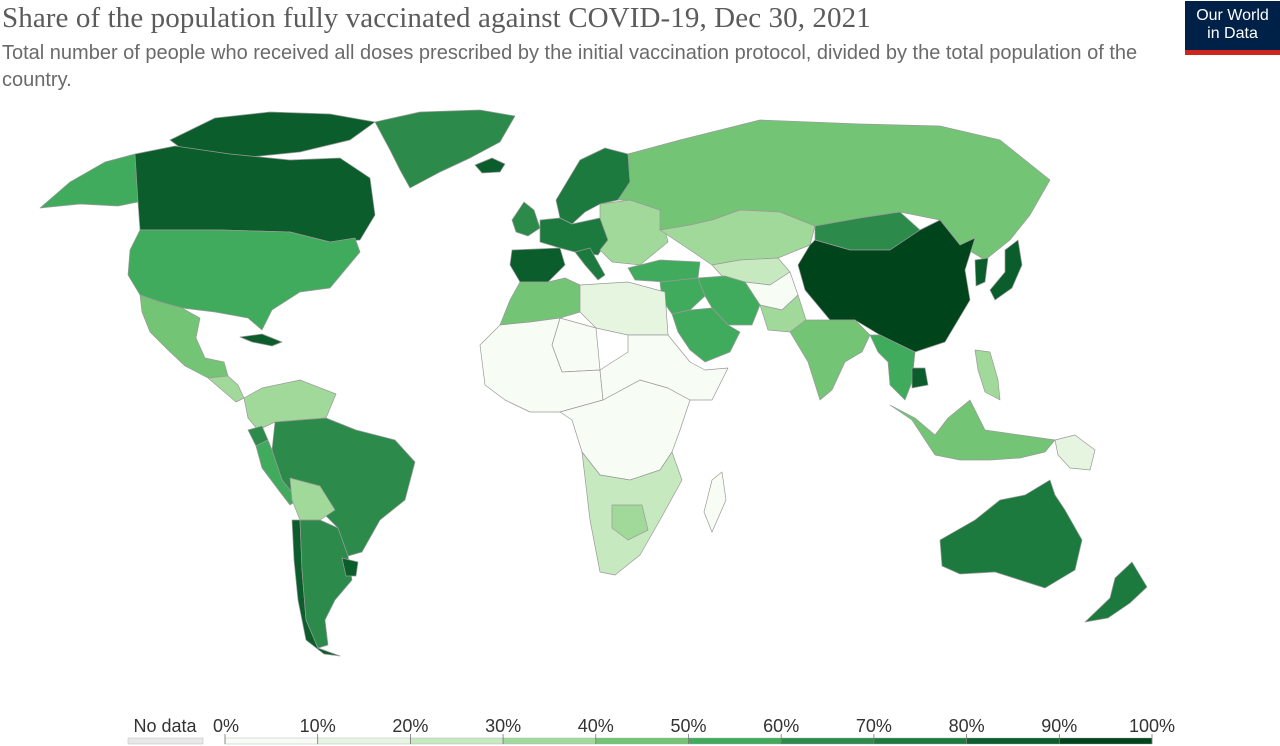 This screenshot has height=746, width=1280. I want to click on region-cambodia, so click(920, 378).